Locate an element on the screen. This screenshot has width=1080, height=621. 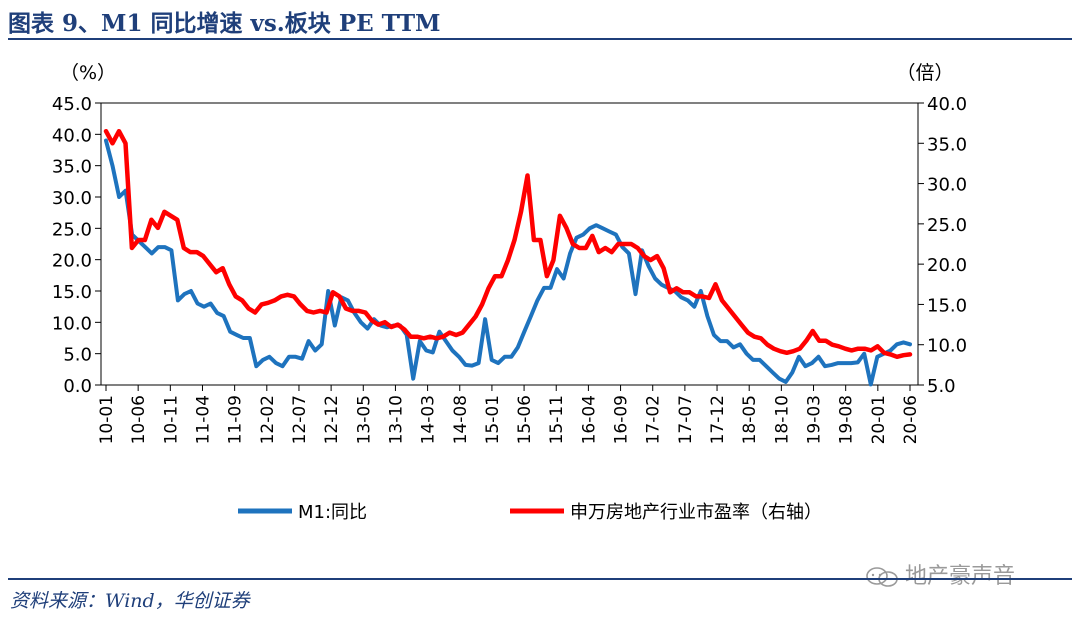
left-tick-label: 10.0 is located at coordinates (72, 323).